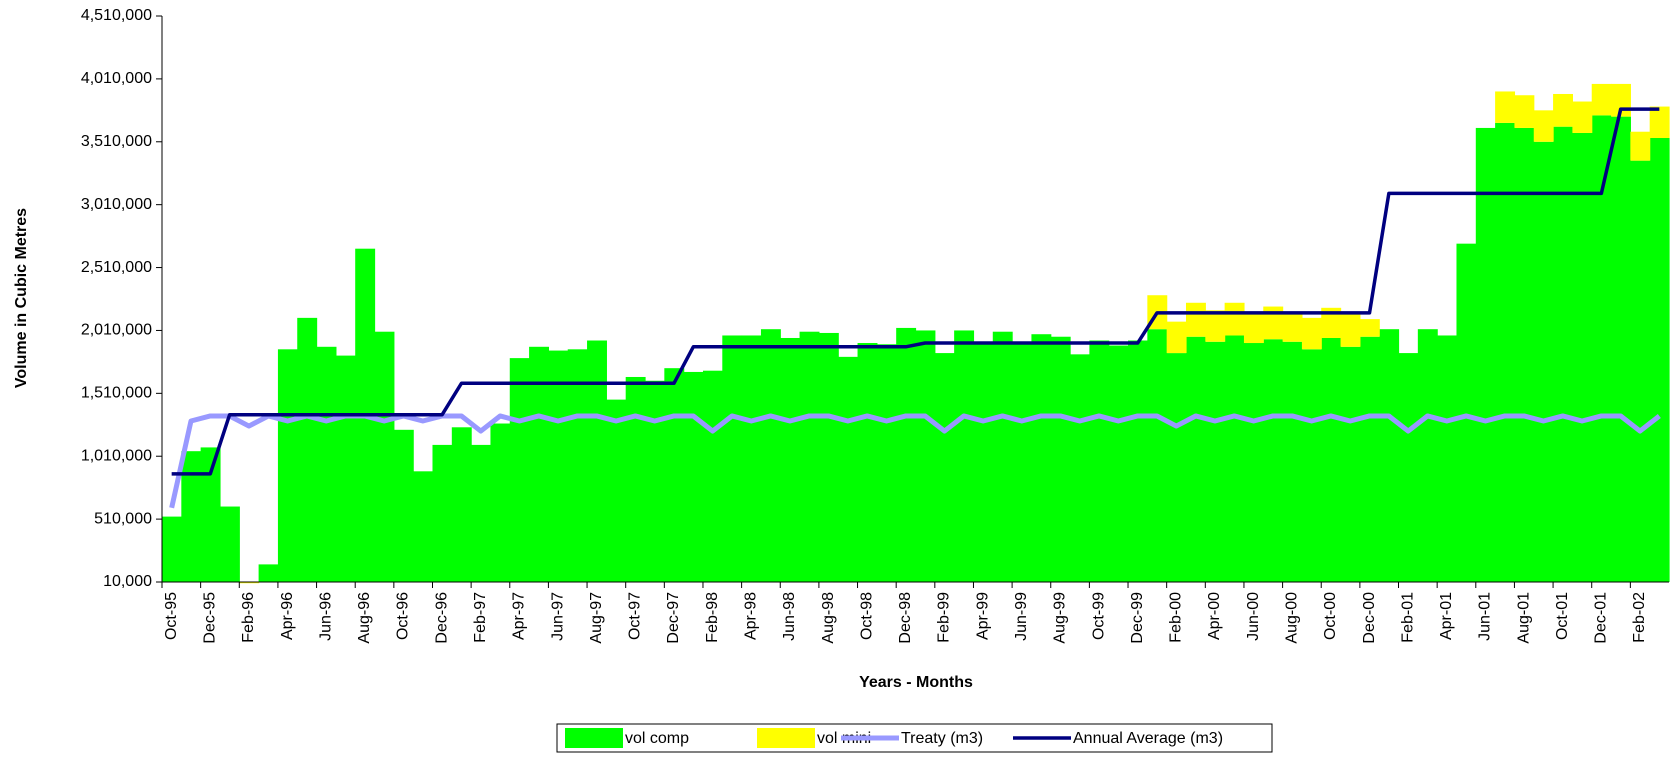 The width and height of the screenshot is (1673, 759). I want to click on x-tick-label: Dec-00, so click(1369, 618).